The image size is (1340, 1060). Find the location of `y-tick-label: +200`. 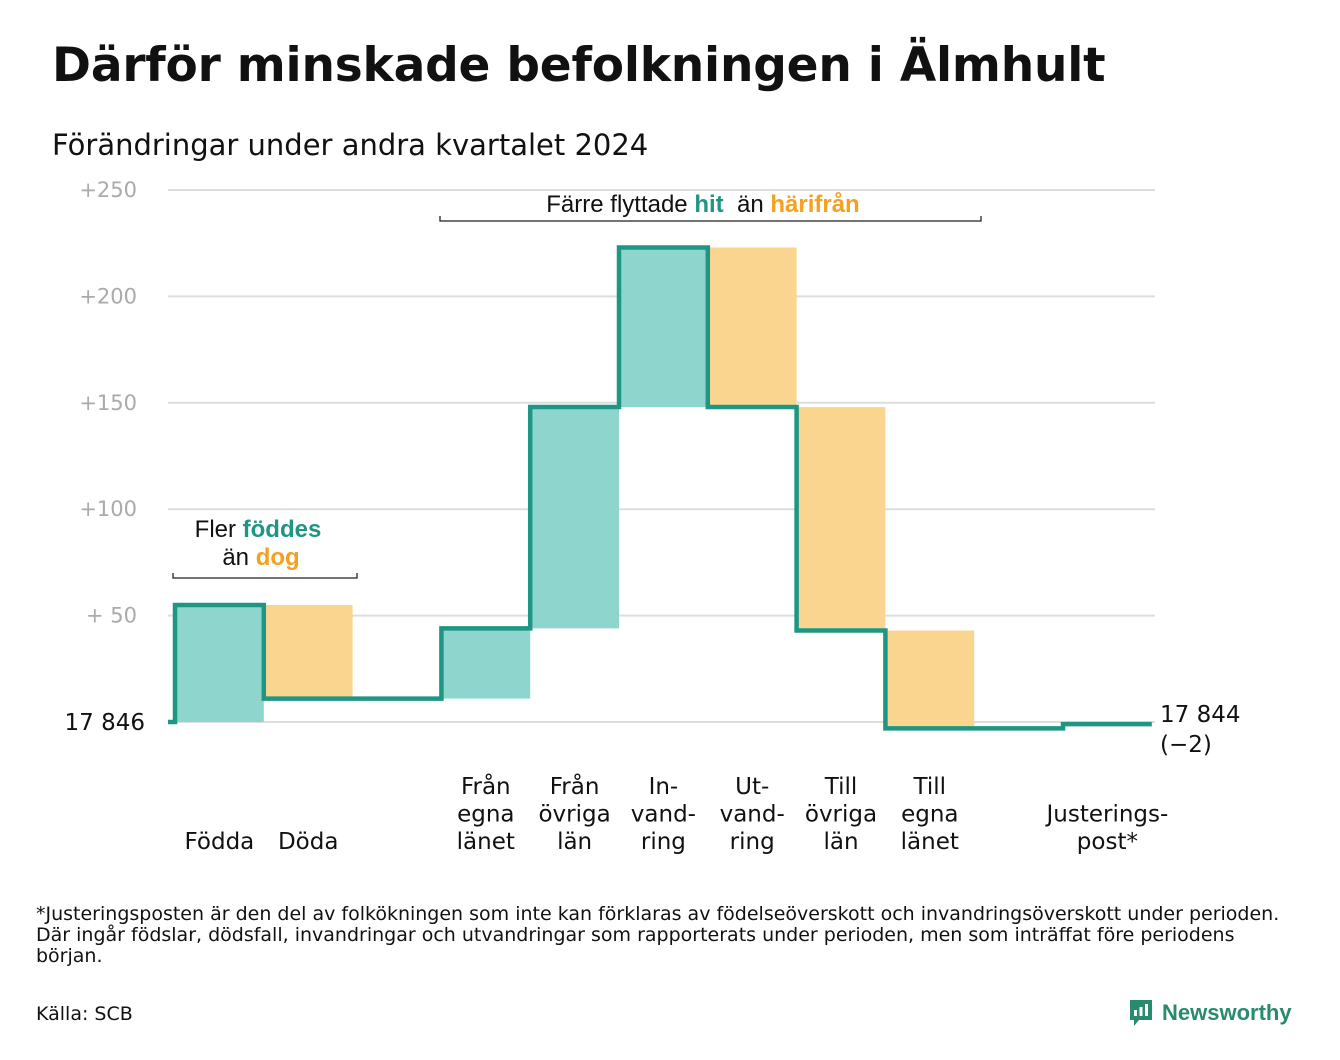

y-tick-label: +200 is located at coordinates (108, 296).